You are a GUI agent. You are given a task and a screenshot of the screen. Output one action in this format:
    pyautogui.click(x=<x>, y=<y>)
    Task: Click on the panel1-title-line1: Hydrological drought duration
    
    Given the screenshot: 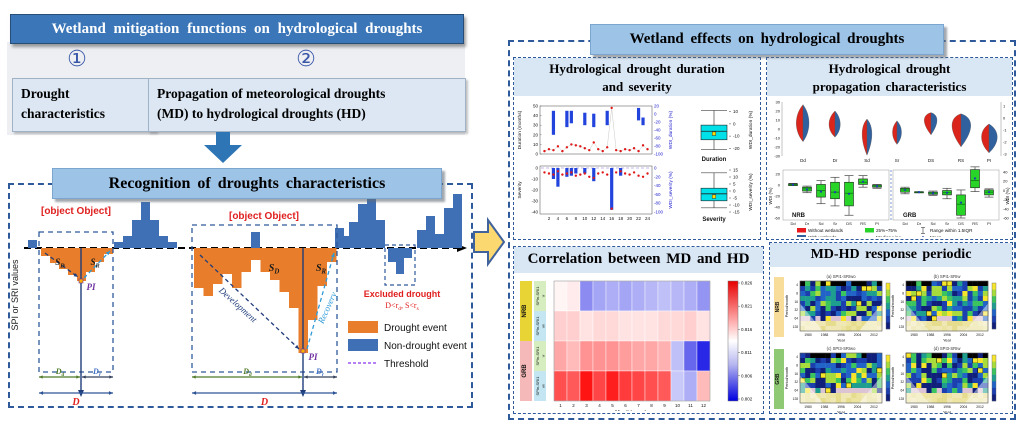 What is the action you would take?
    pyautogui.click(x=637, y=68)
    